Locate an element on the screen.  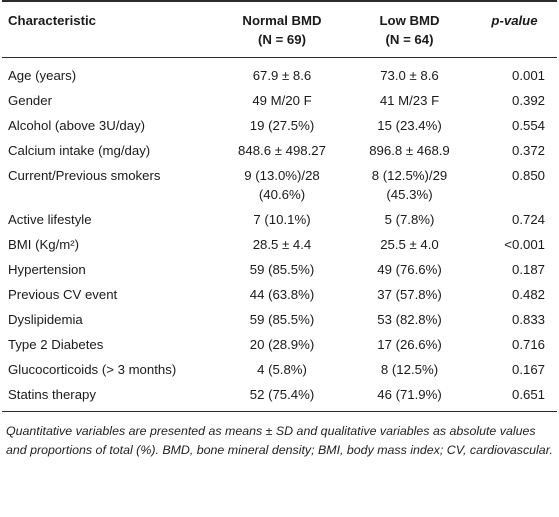
row-low-value: 41 M/23 F is located at coordinates (409, 100).